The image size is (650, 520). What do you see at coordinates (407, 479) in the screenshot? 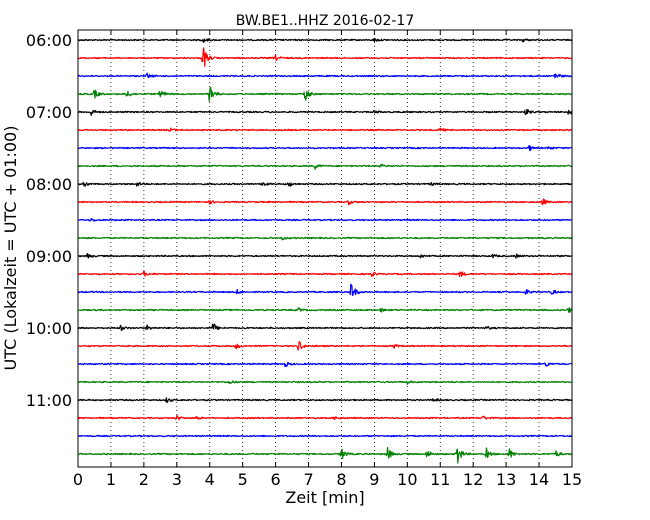
I see `x-tick-label: 10` at bounding box center [407, 479].